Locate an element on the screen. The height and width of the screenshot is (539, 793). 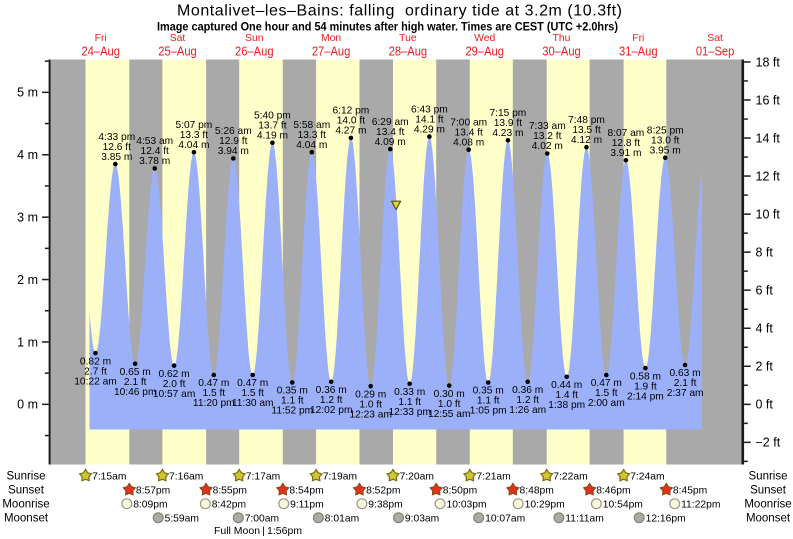
svg-text: 8:57pm is located at coordinates (153, 491).